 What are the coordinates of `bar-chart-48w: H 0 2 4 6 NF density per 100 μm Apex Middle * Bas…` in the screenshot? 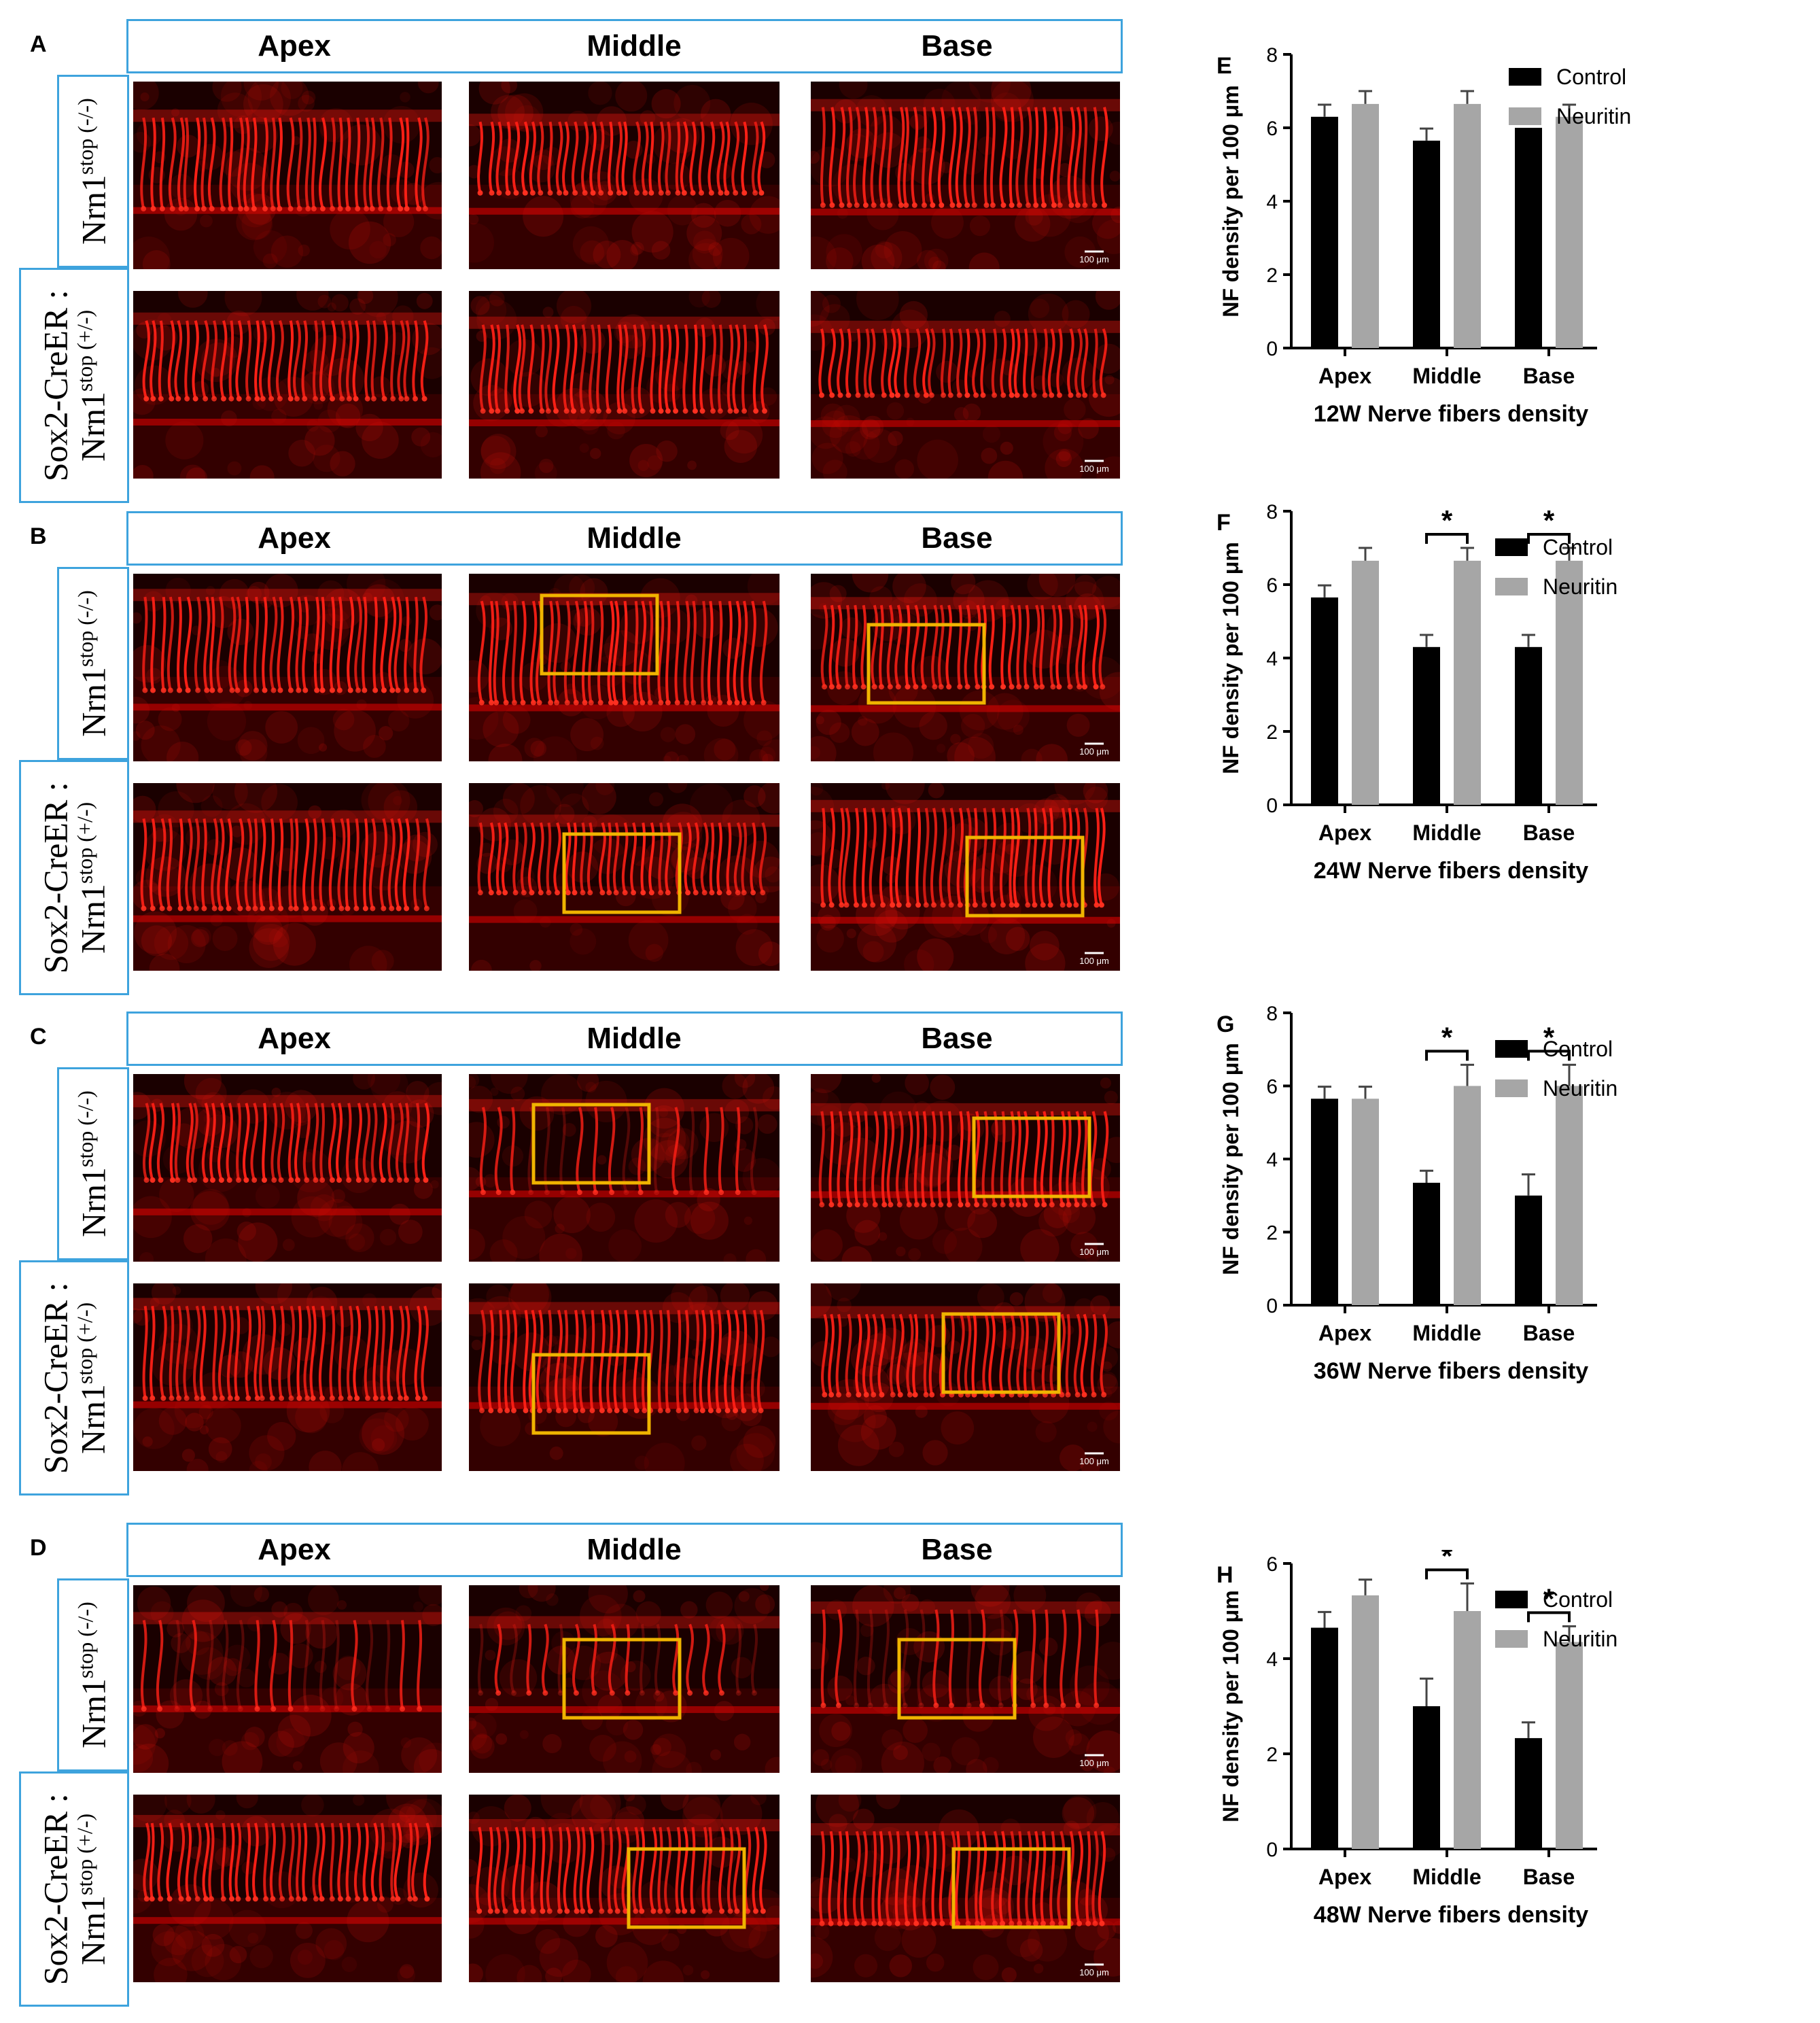 It's located at (1417, 1739).